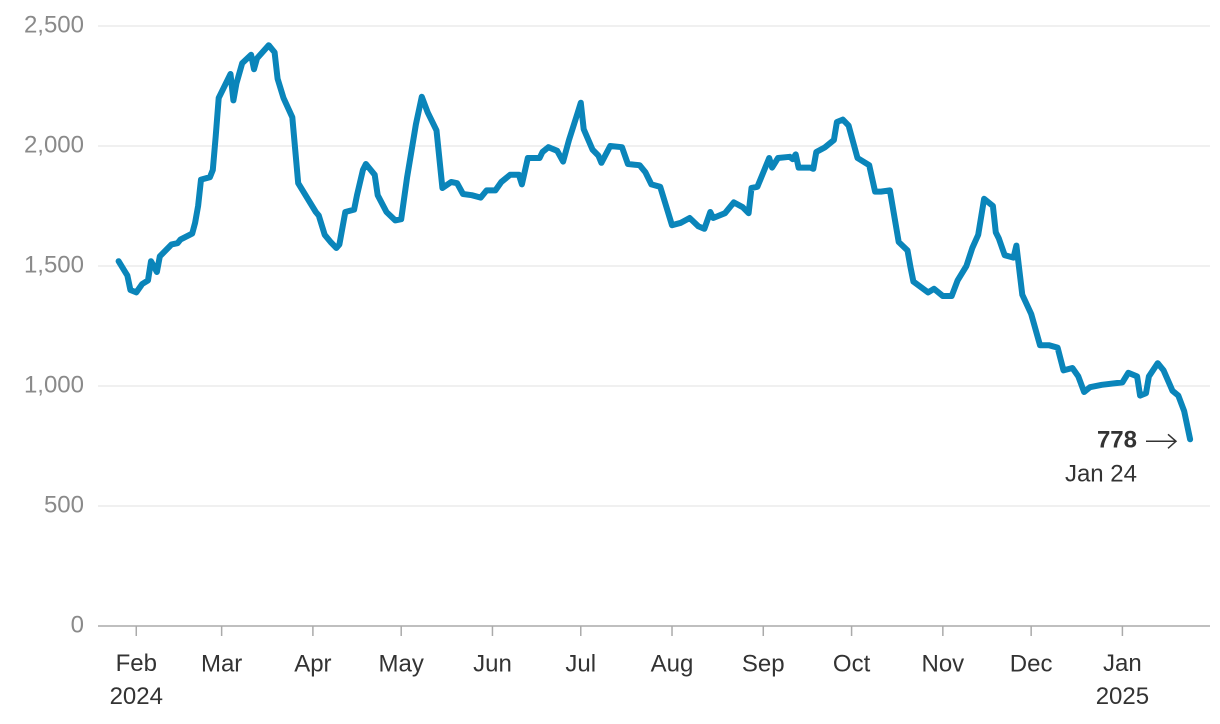 Image resolution: width=1220 pixels, height=724 pixels. I want to click on y-tick-label: 2,000, so click(54, 144).